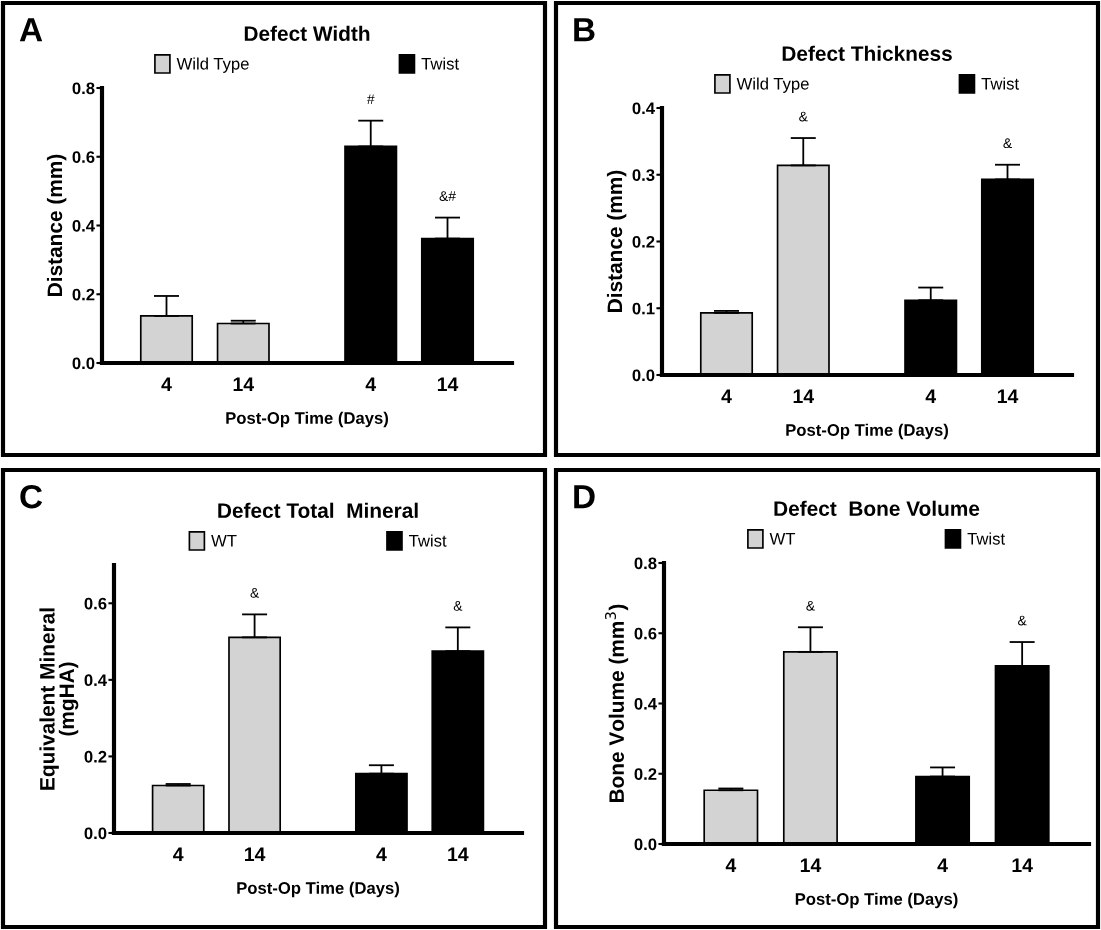  I want to click on chart-title: Defect Width, so click(307, 33).